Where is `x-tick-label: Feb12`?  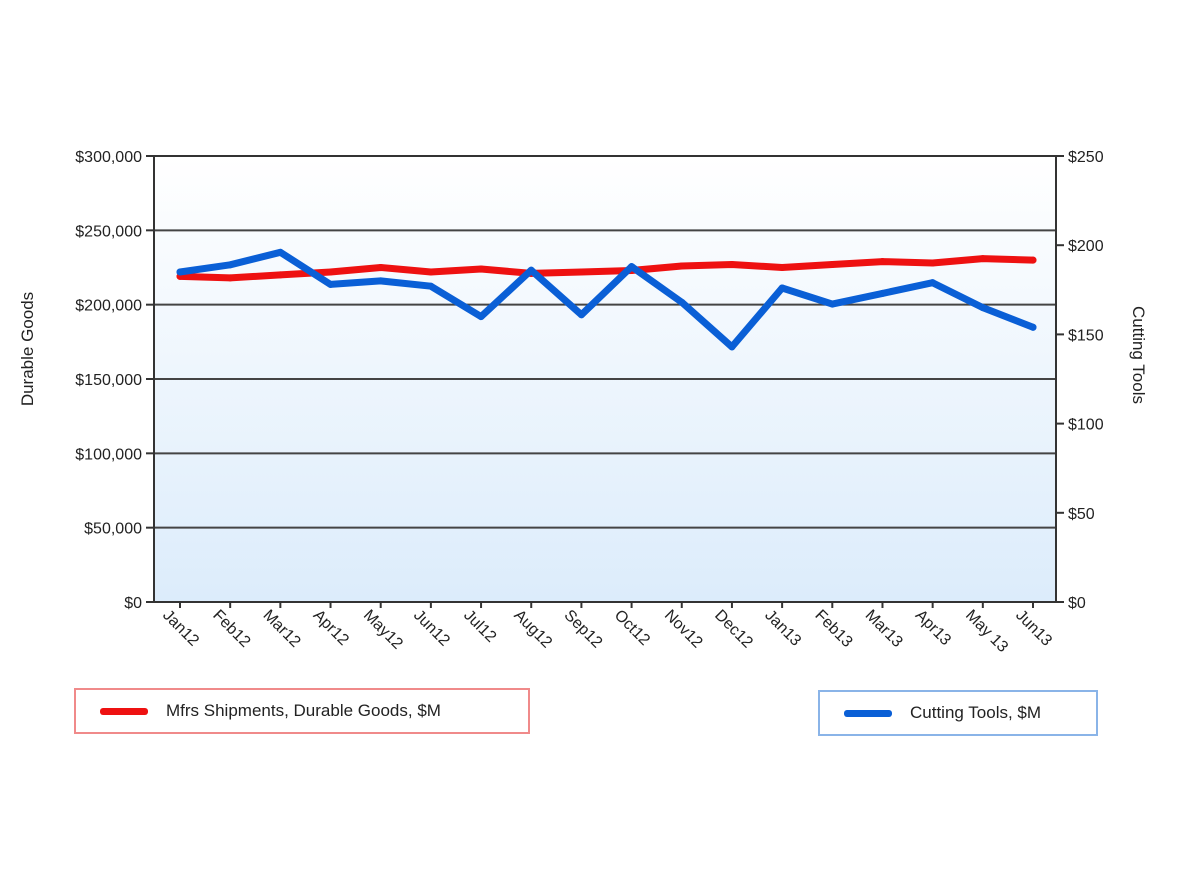
x-tick-label: Feb12 is located at coordinates (231, 629).